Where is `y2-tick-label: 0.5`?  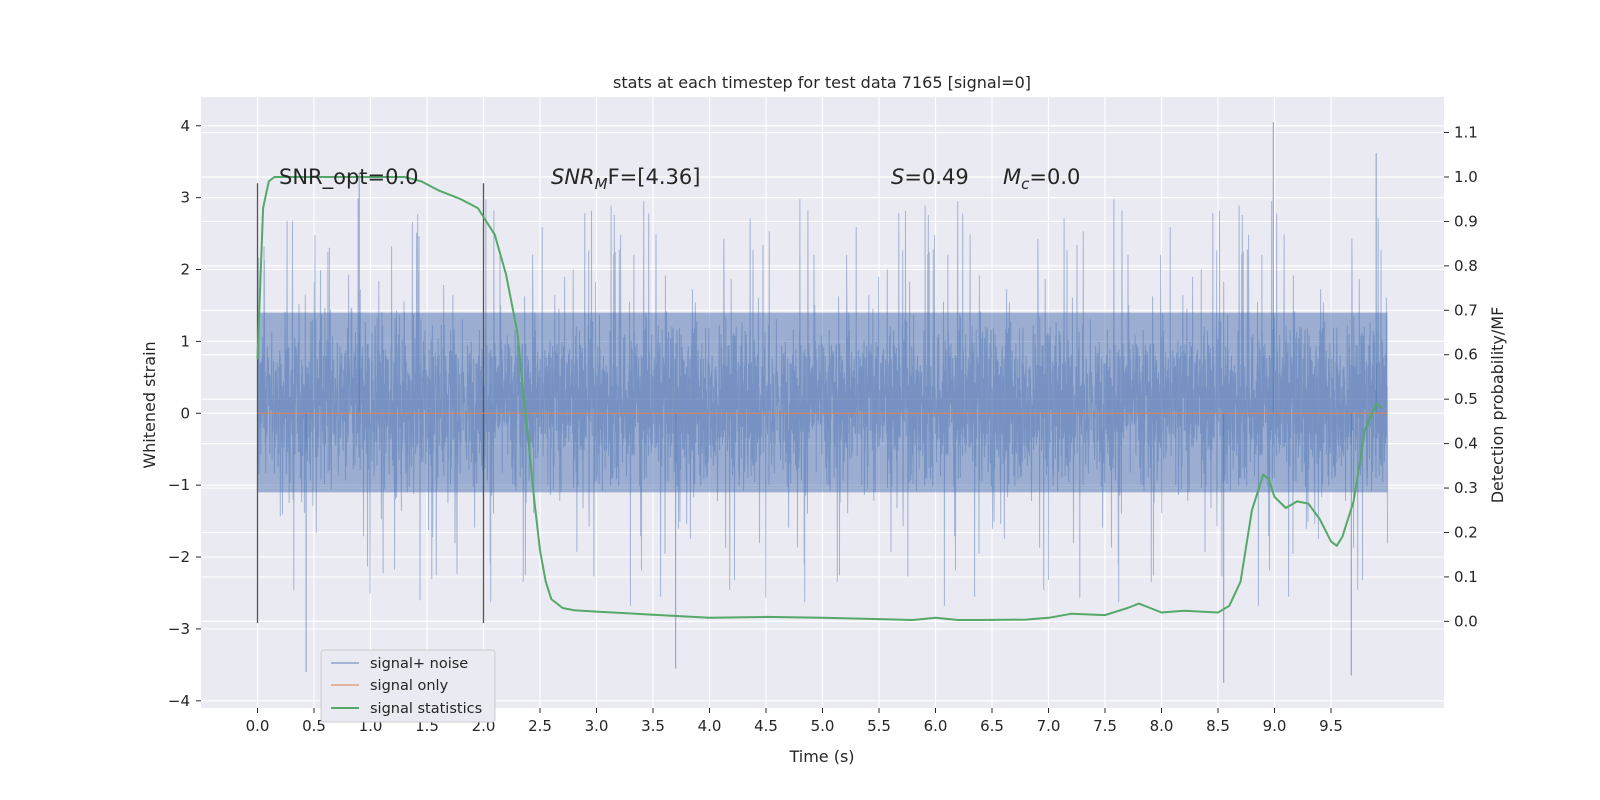
y2-tick-label: 0.5 is located at coordinates (1466, 399).